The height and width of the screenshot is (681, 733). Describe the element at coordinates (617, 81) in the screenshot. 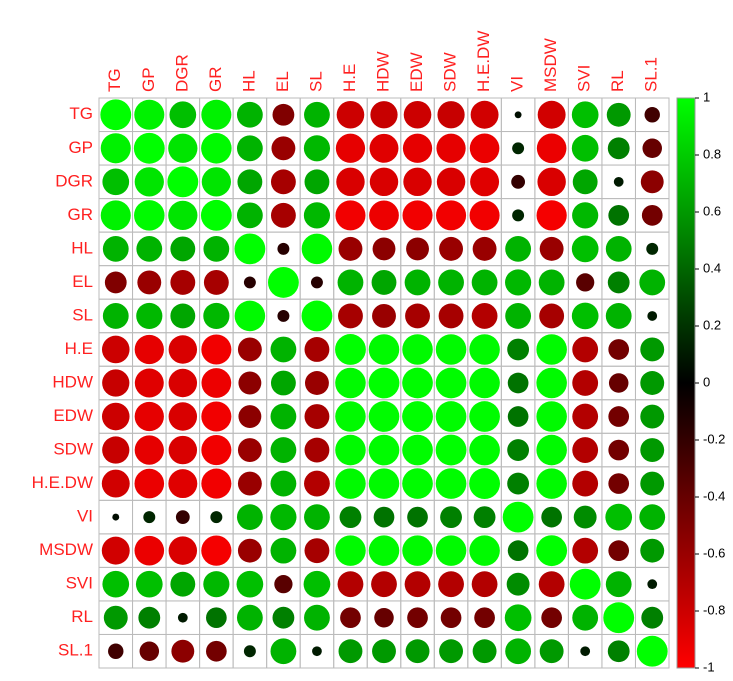

I see `column-label: RL` at that location.